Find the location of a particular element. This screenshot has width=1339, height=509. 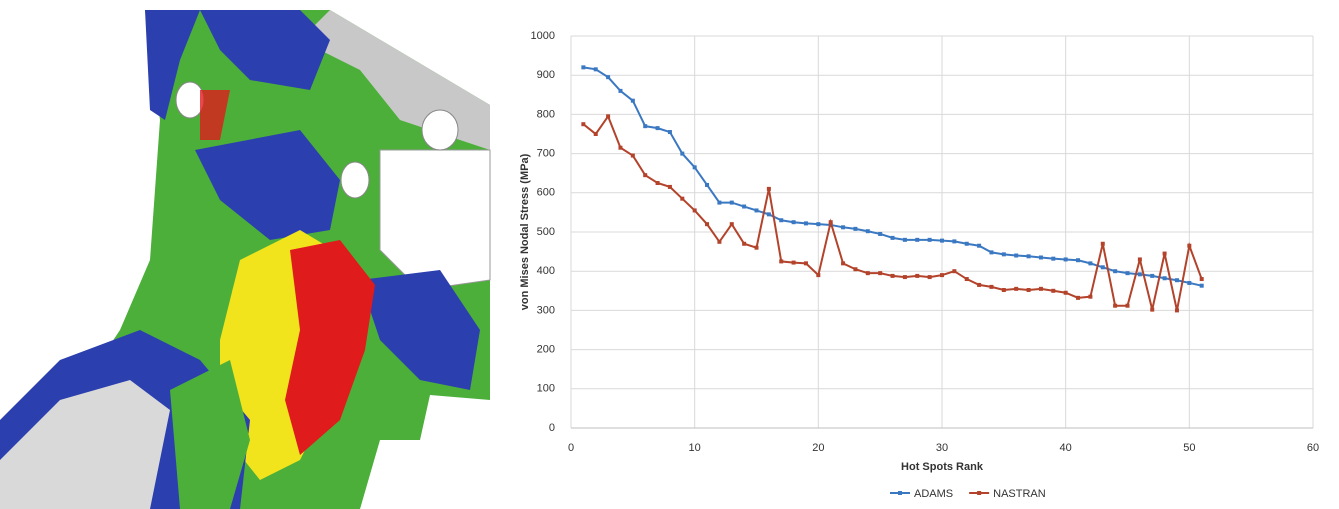

y-tick-label: 900 is located at coordinates (546, 75).